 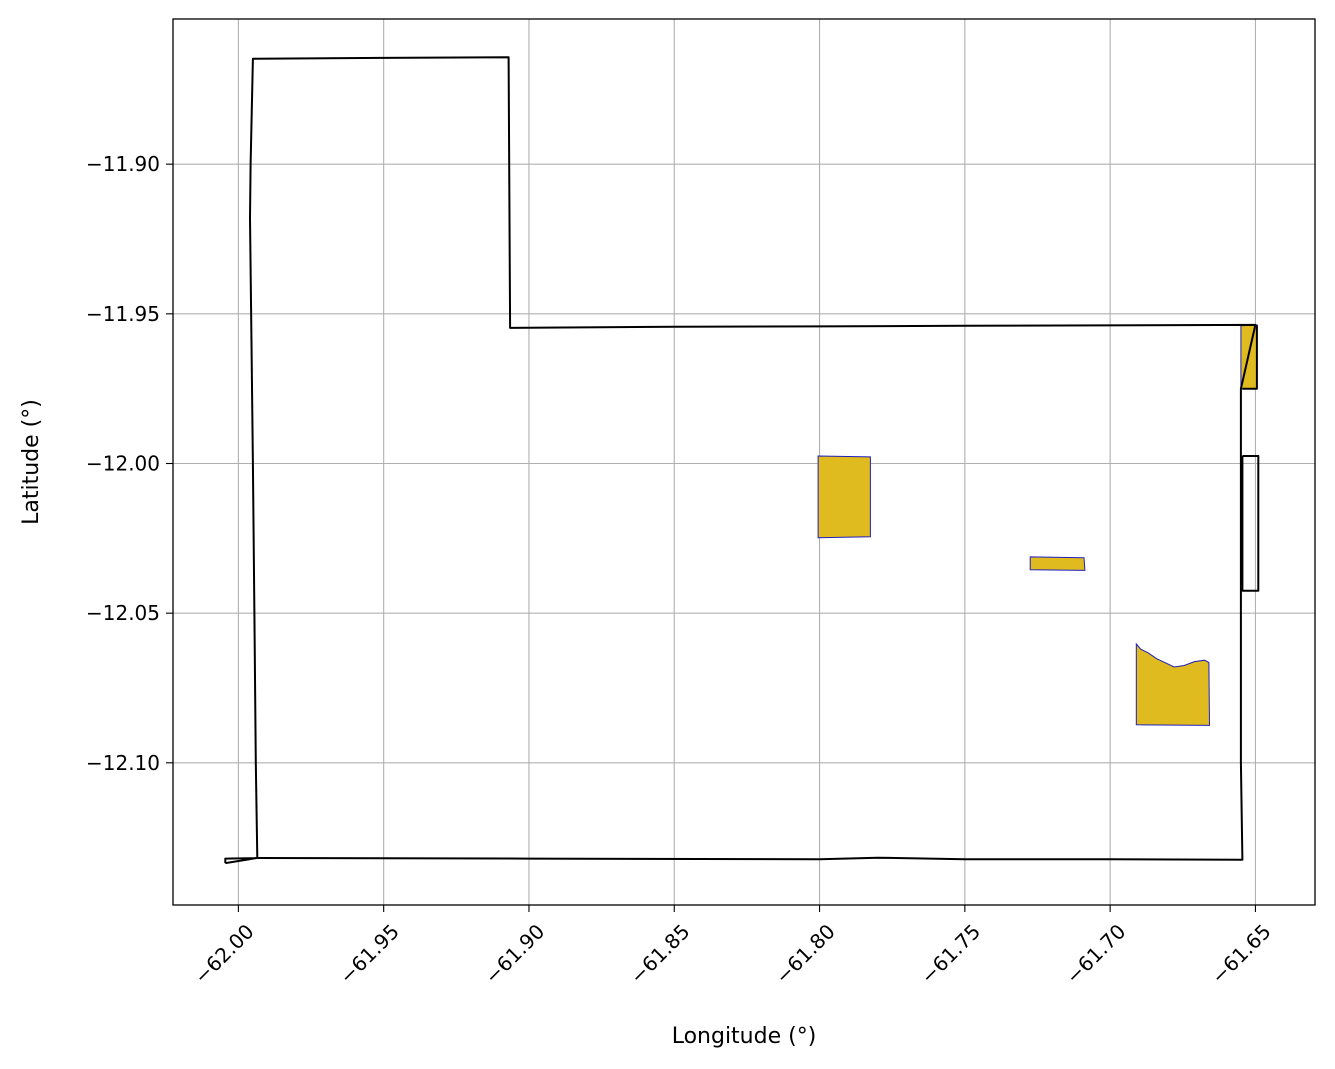 What do you see at coordinates (1173, 684) in the screenshot?
I see `region-southeast` at bounding box center [1173, 684].